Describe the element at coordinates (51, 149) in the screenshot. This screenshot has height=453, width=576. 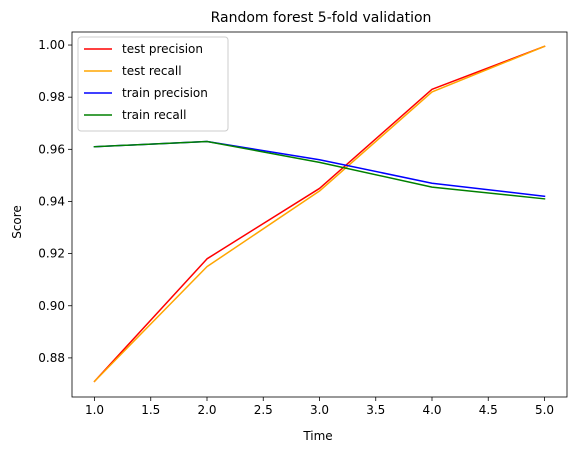
I see `y-tick-label: 0.96` at that location.